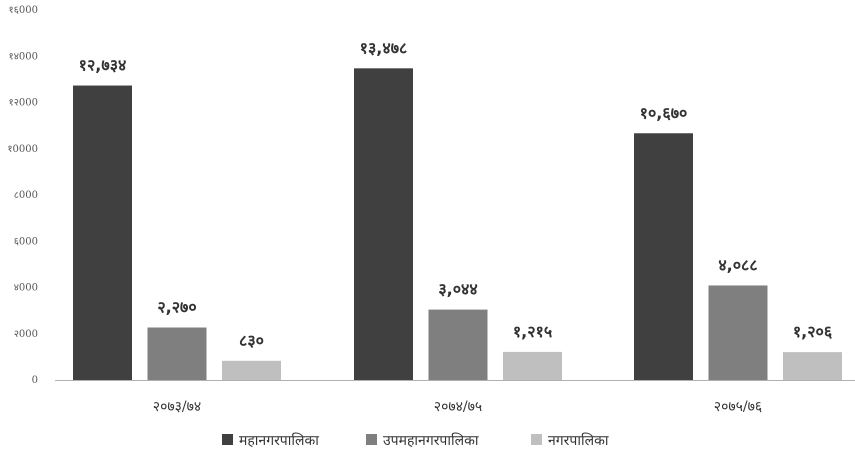 The image size is (855, 452). I want to click on x-tick-label: २०७४/७५, so click(458, 407).